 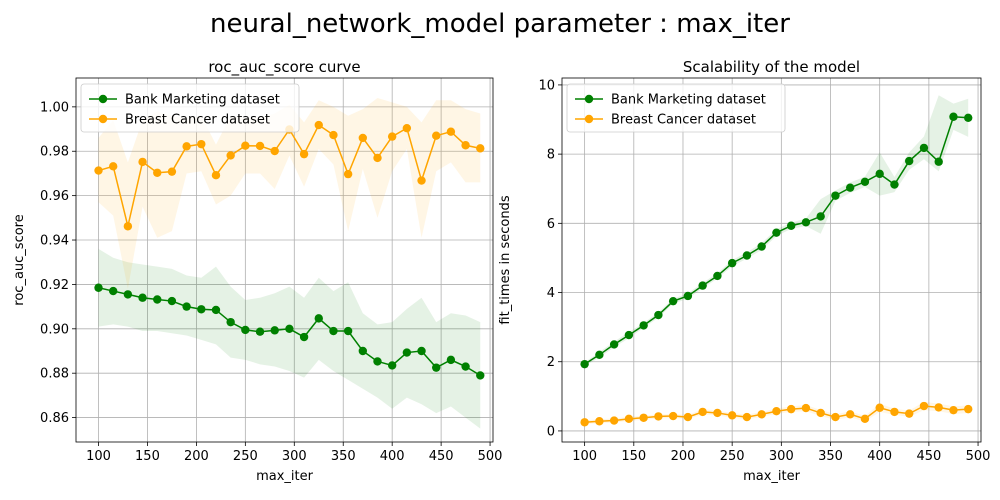 What do you see at coordinates (551, 224) in the screenshot?
I see `y-tick-label: 6` at bounding box center [551, 224].